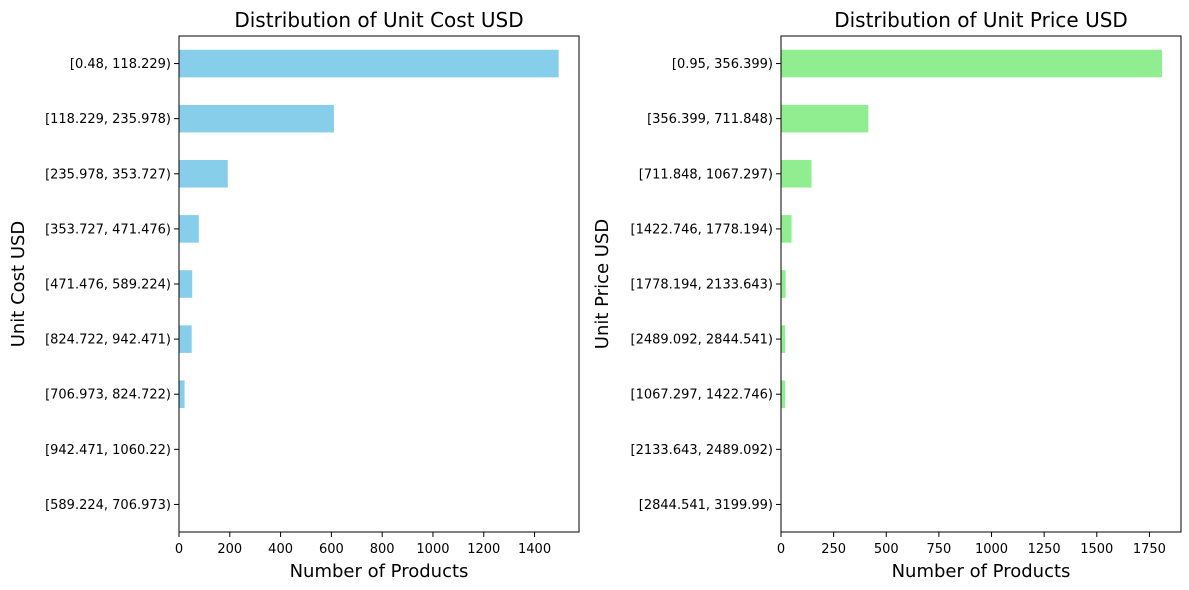  Describe the element at coordinates (938, 549) in the screenshot. I see `x-tick-label: 750` at that location.